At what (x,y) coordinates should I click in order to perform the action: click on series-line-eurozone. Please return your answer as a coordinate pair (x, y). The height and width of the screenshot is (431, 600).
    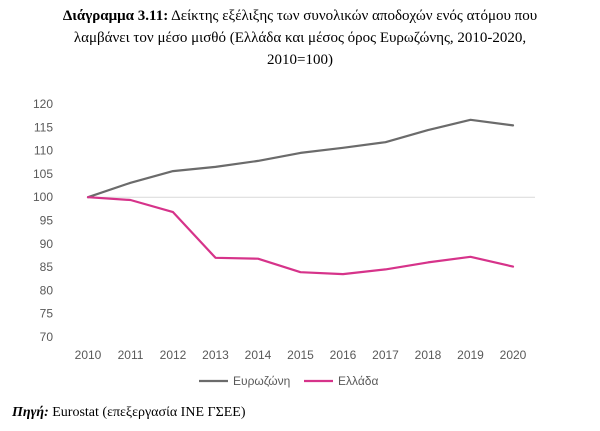
    Looking at the image, I should click on (300, 158).